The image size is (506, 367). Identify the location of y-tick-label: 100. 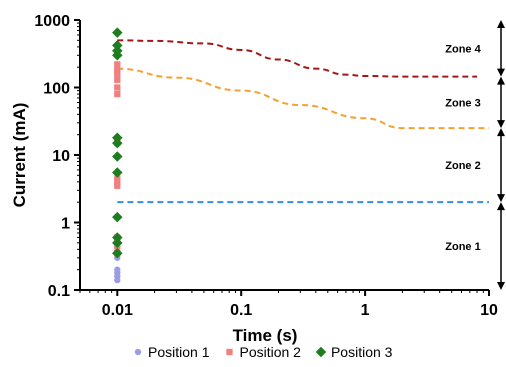
(56, 89).